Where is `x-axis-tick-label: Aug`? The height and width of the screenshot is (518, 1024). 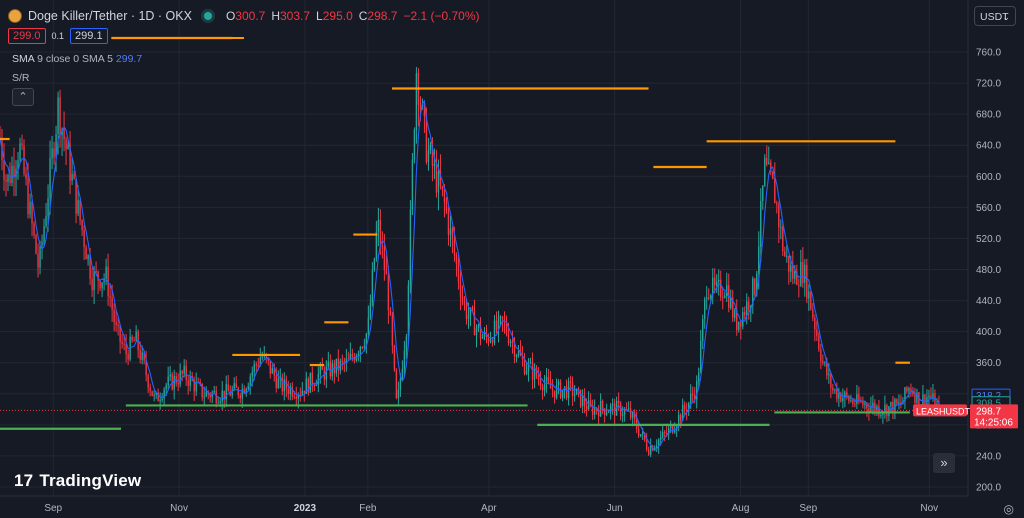
x-axis-tick-label: Aug is located at coordinates (741, 508).